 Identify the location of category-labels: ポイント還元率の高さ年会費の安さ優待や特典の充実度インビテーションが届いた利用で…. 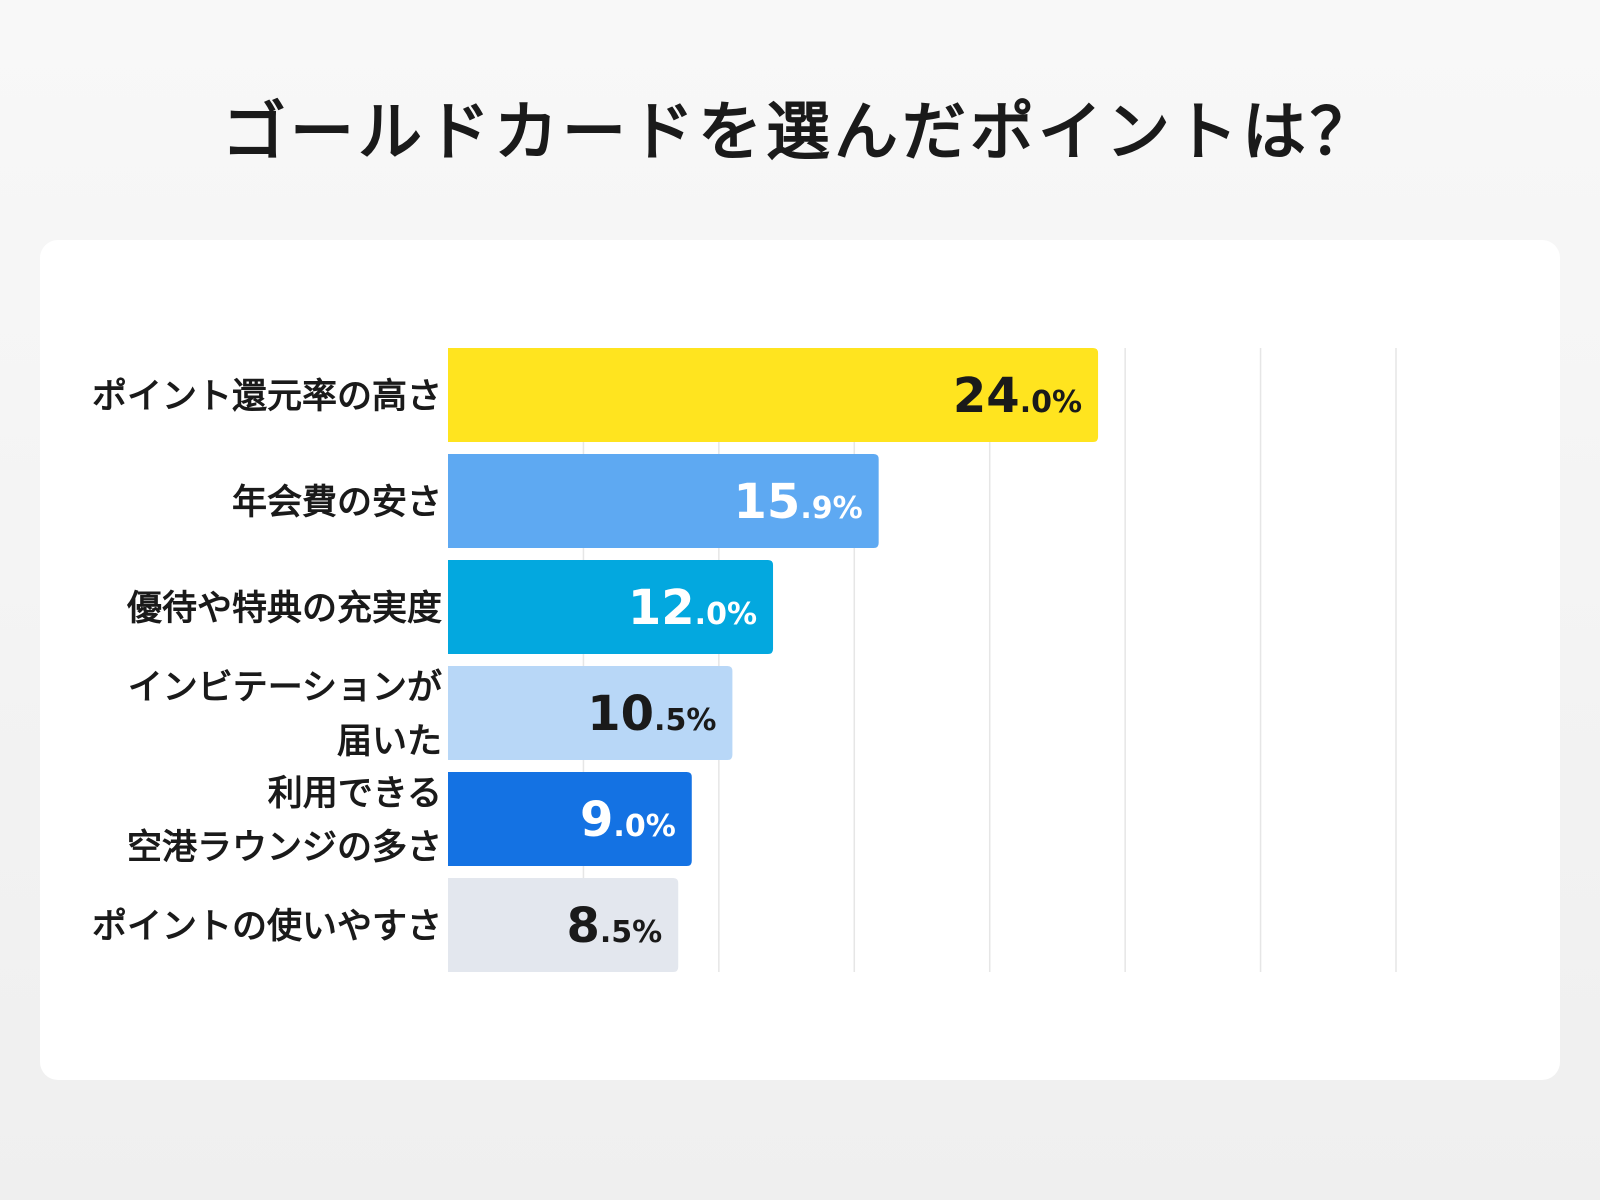
(267, 661).